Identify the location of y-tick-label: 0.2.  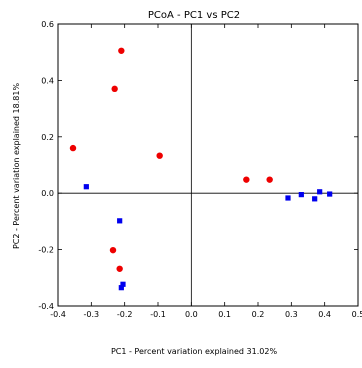
(47, 137).